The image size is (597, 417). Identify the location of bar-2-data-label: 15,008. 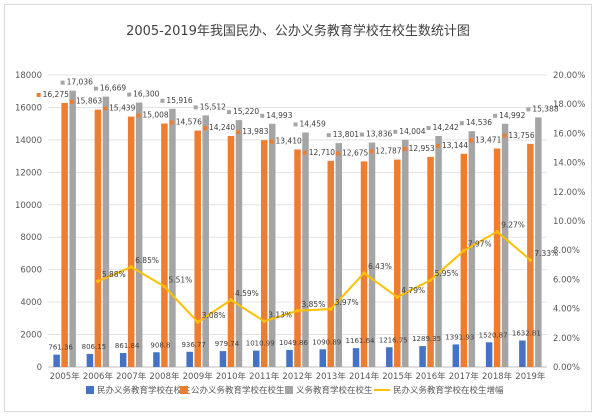
(155, 115).